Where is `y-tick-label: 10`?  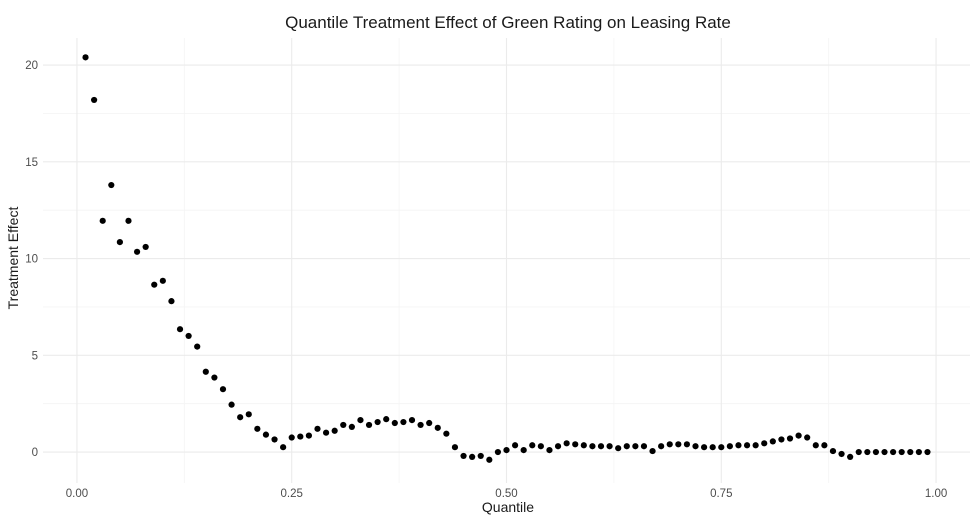
y-tick-label: 10 is located at coordinates (31, 260).